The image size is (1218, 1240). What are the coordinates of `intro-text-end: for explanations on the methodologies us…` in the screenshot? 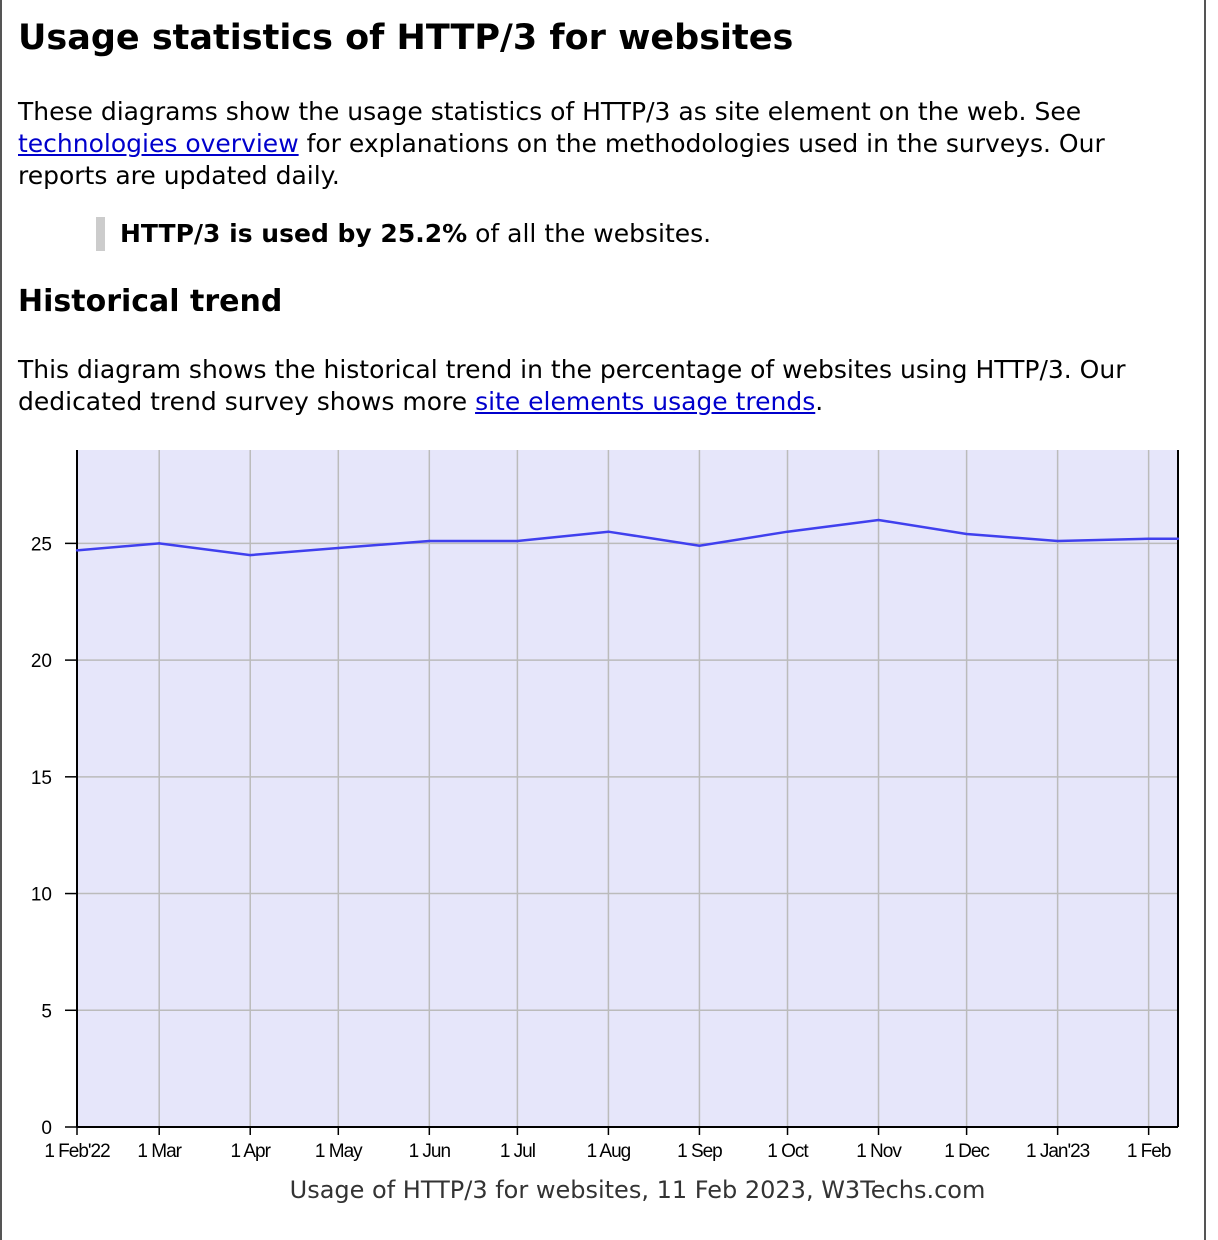 It's located at (561, 159).